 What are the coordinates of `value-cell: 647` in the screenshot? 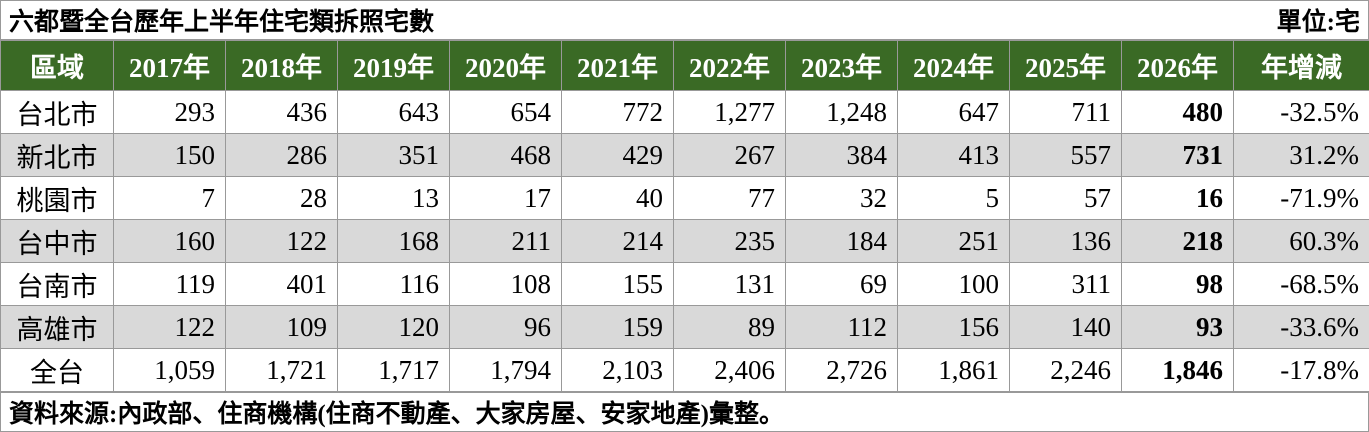 It's located at (954, 112).